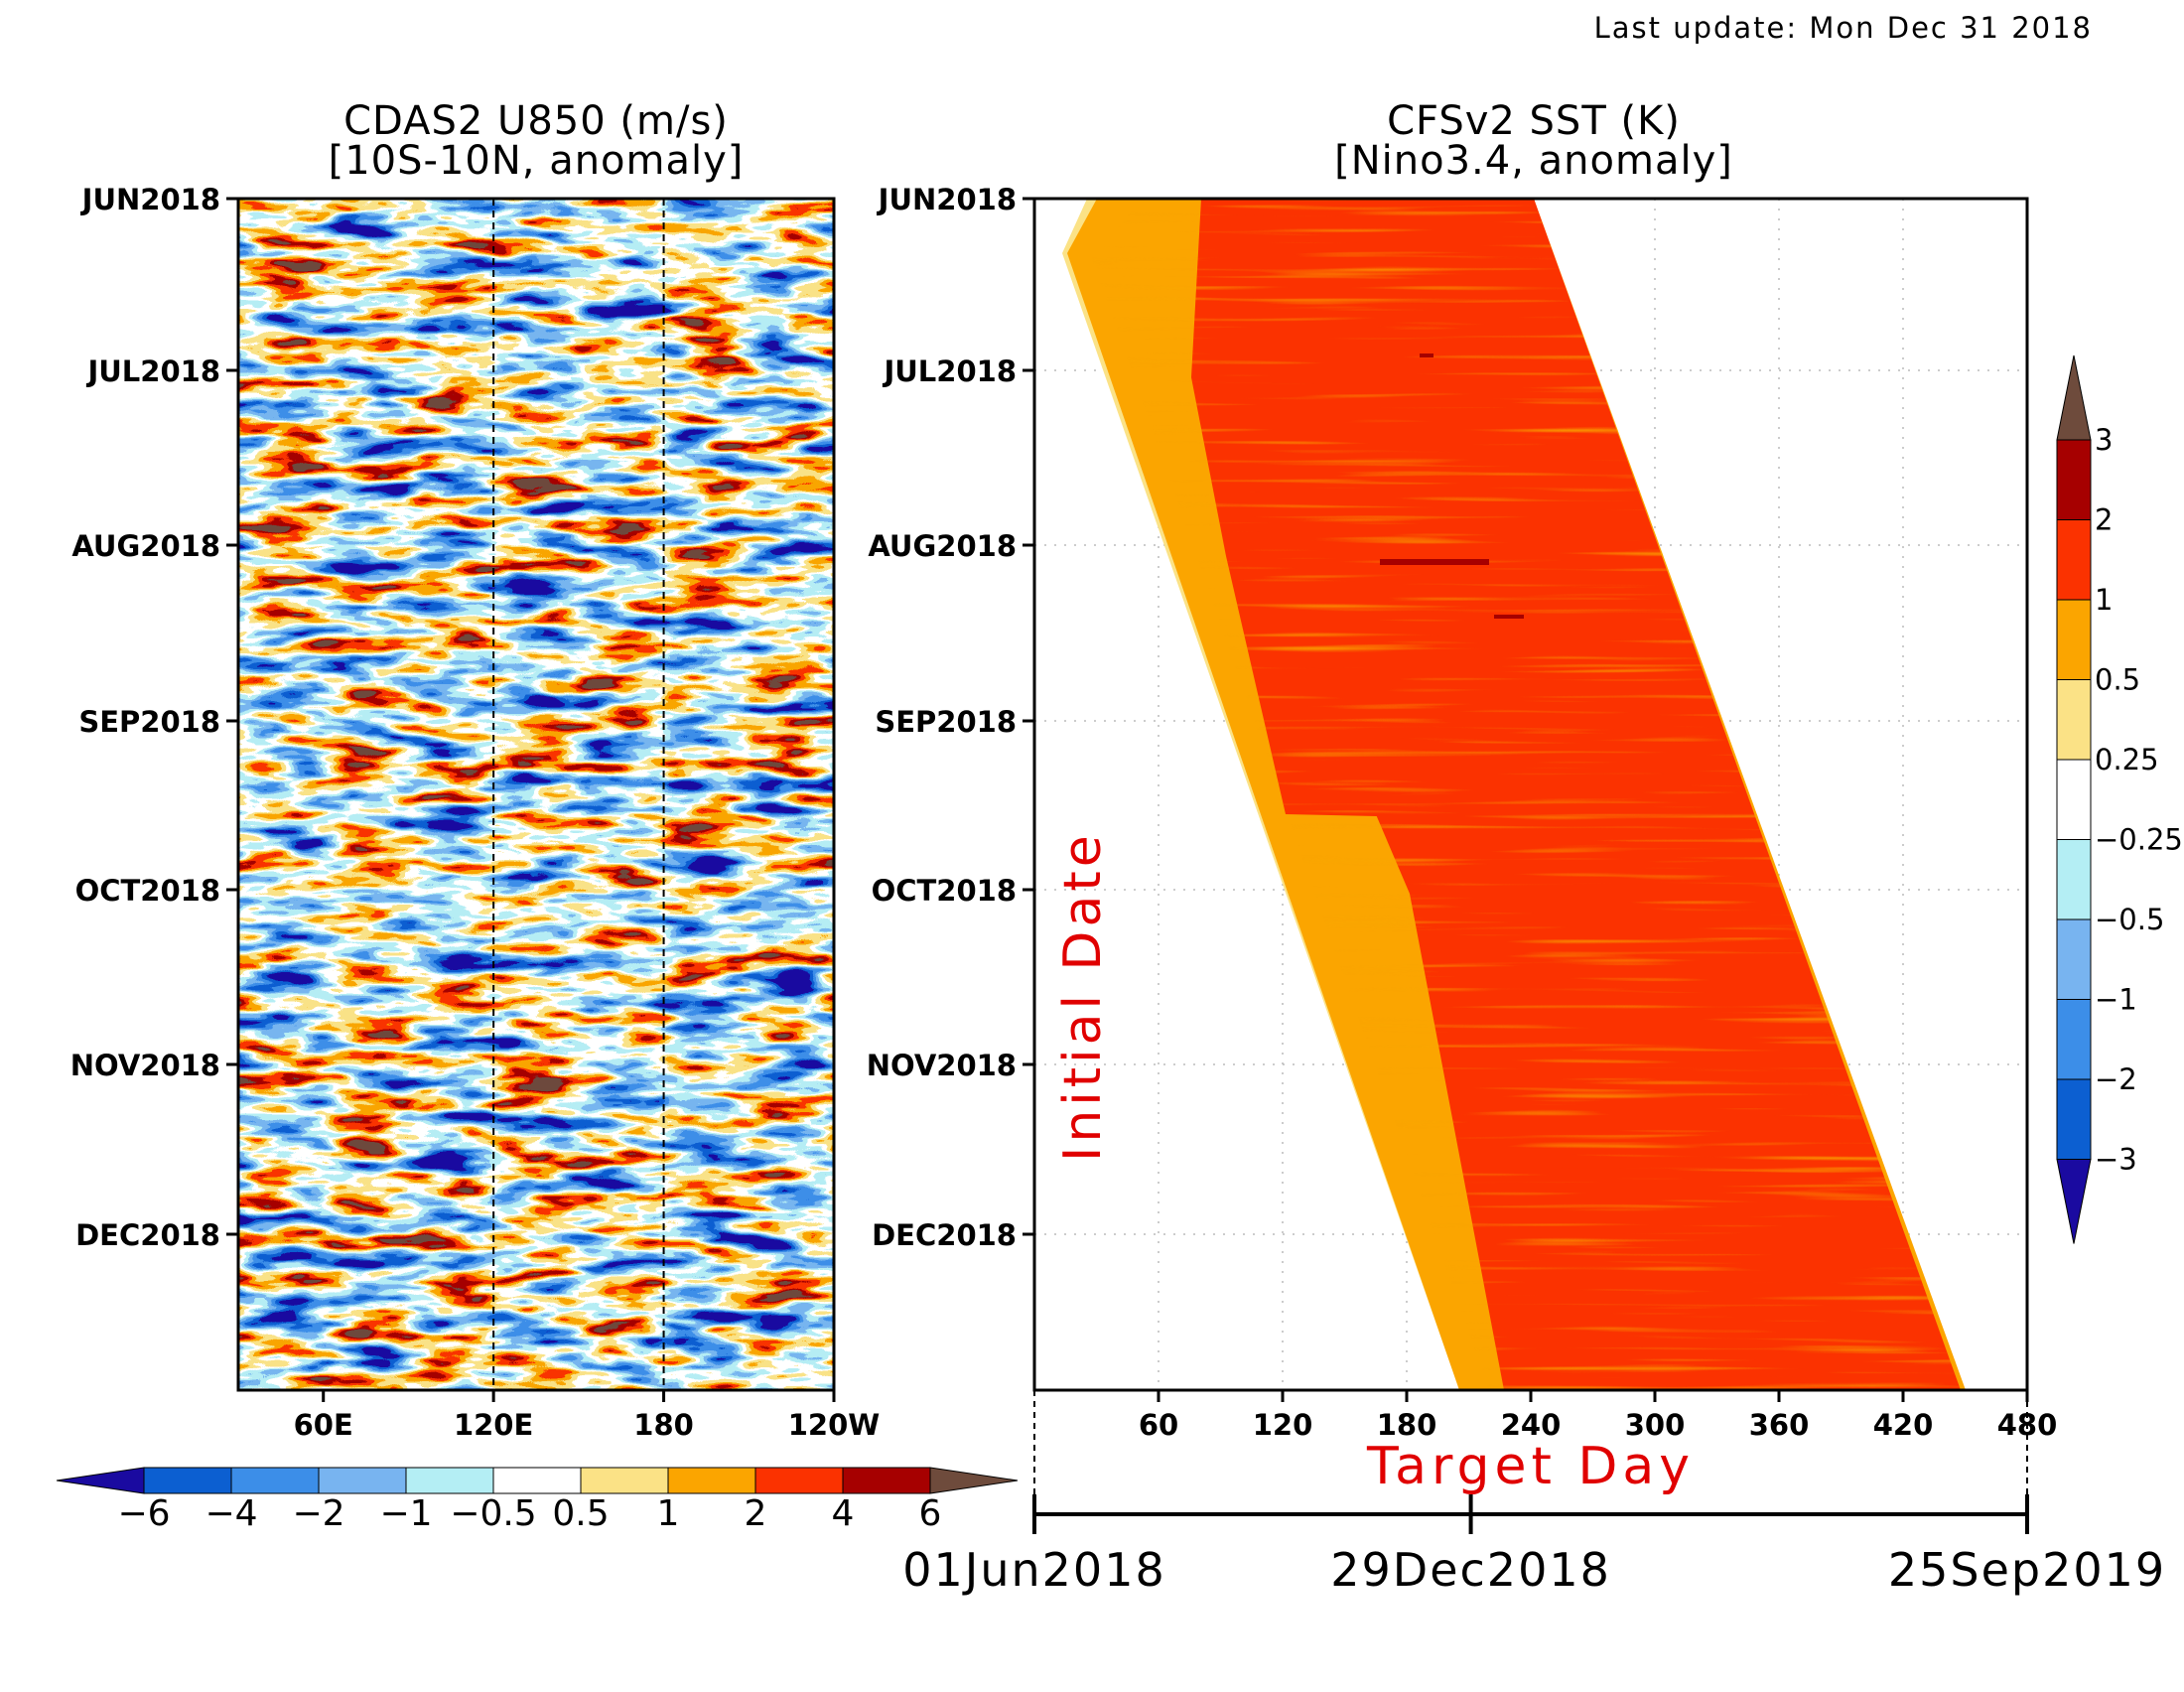 Image resolution: width=2184 pixels, height=1692 pixels. I want to click on u850-y-tick-label: DEC2018, so click(147, 1235).